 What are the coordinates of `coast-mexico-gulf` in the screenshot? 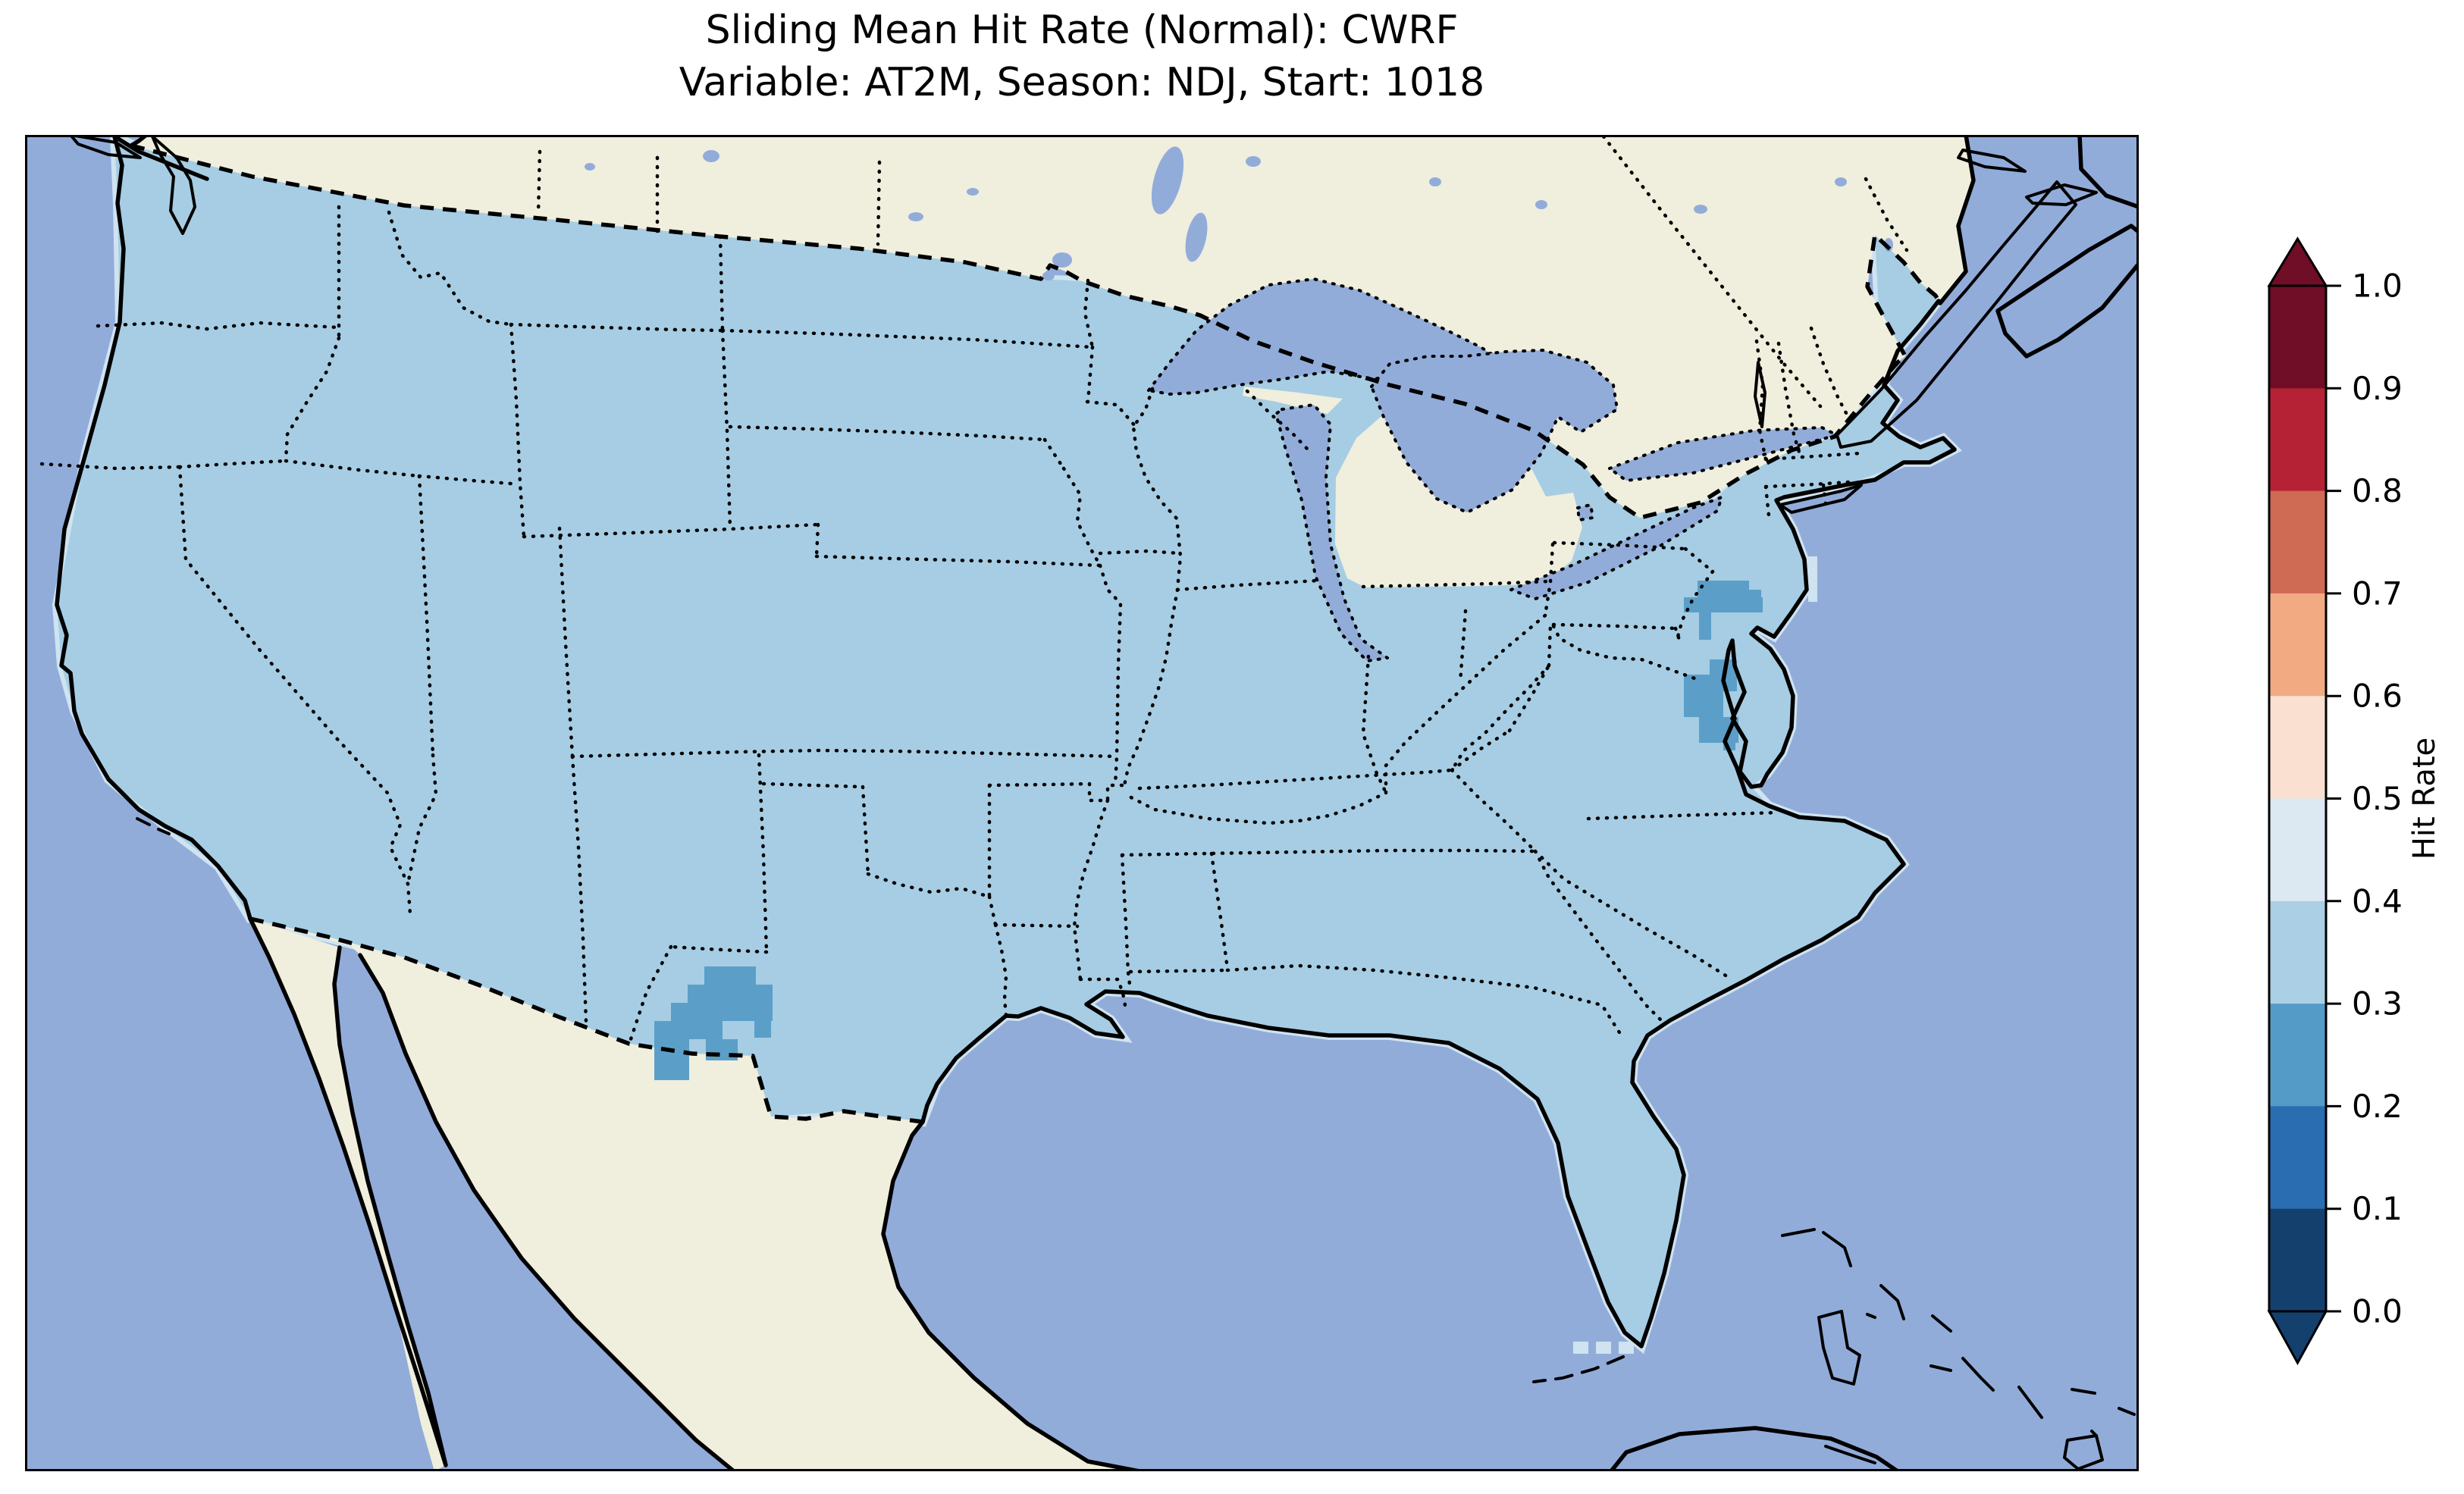 It's located at (1012, 1295).